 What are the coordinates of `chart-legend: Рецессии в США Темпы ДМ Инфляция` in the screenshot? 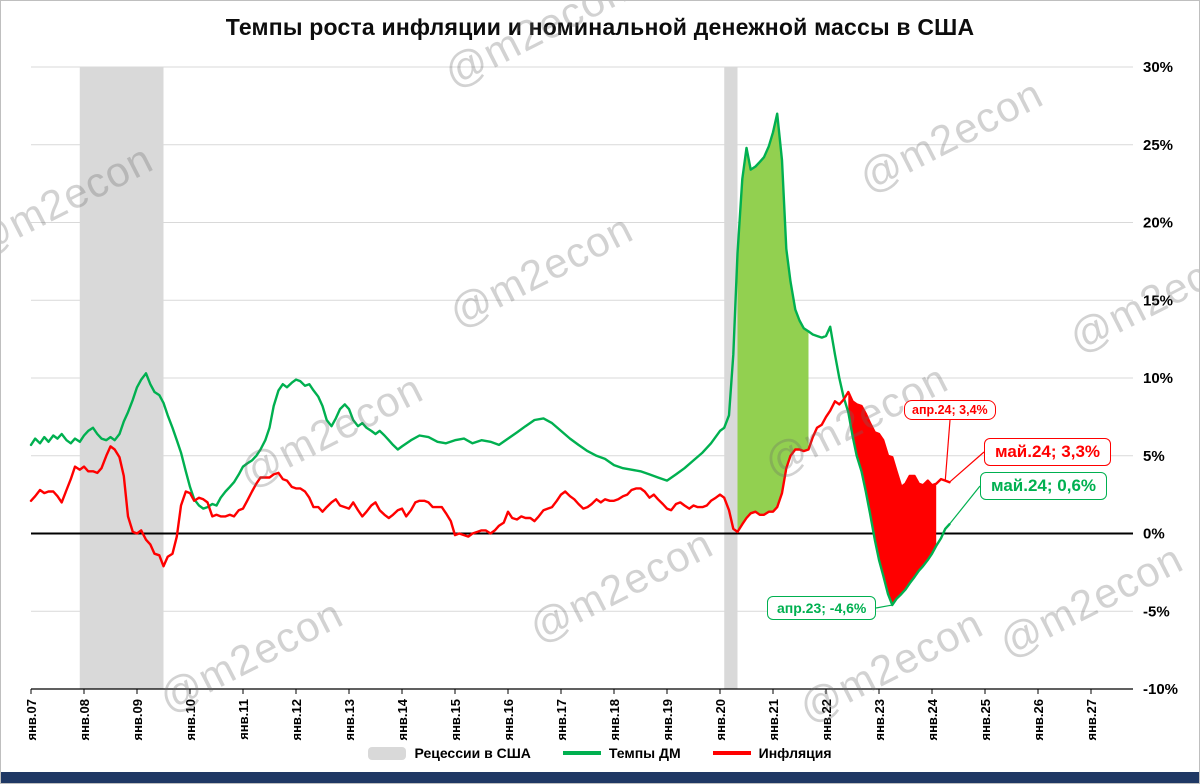 It's located at (600, 753).